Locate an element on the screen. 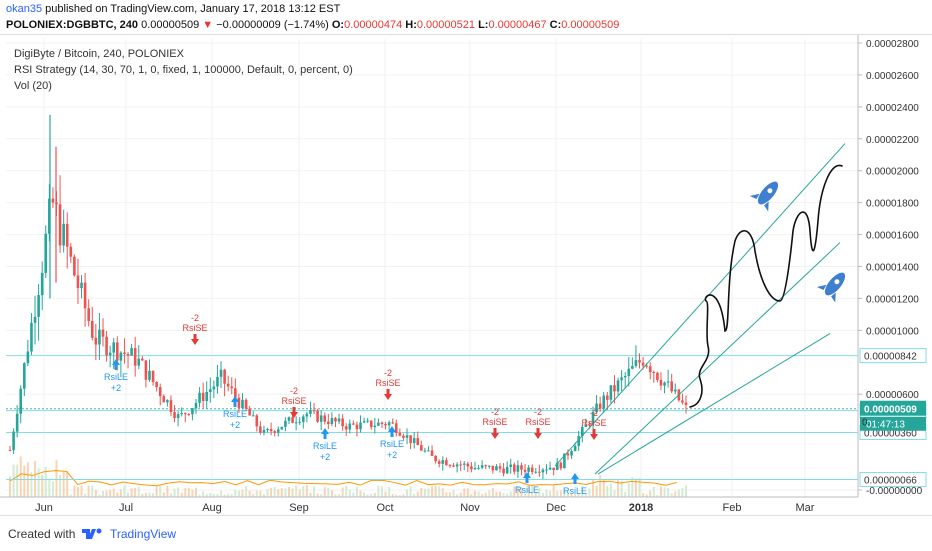 The image size is (932, 551). x-tick-label: Nov is located at coordinates (470, 508).